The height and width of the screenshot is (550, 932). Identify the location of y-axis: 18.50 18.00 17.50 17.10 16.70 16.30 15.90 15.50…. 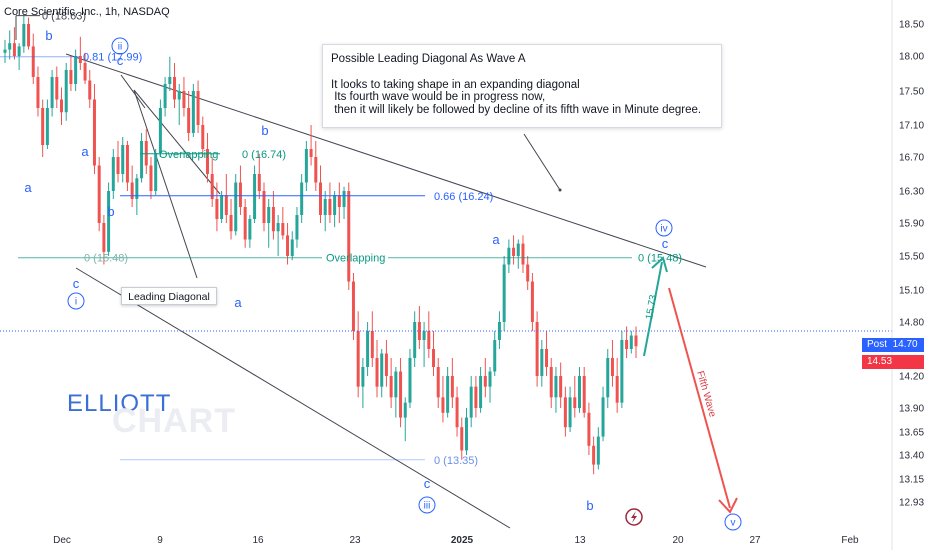
(907, 275).